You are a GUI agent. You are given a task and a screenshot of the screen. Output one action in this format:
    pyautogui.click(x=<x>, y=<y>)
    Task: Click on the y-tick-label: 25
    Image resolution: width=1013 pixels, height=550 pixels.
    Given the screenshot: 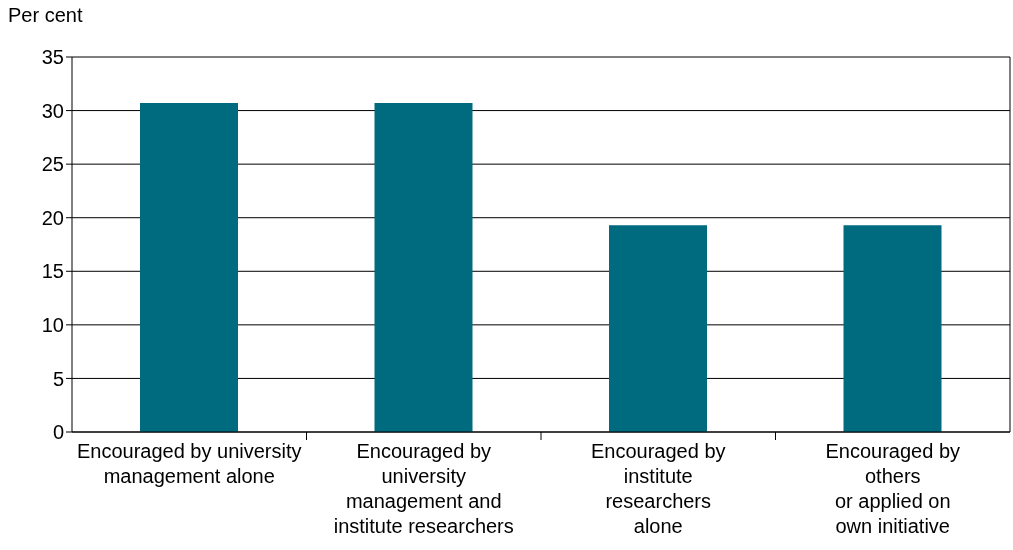 What is the action you would take?
    pyautogui.click(x=52, y=164)
    